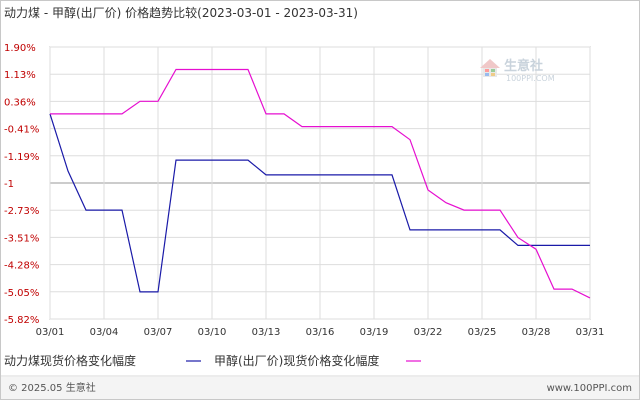  What do you see at coordinates (482, 332) in the screenshot?
I see `x-tick-label: 03/25` at bounding box center [482, 332].